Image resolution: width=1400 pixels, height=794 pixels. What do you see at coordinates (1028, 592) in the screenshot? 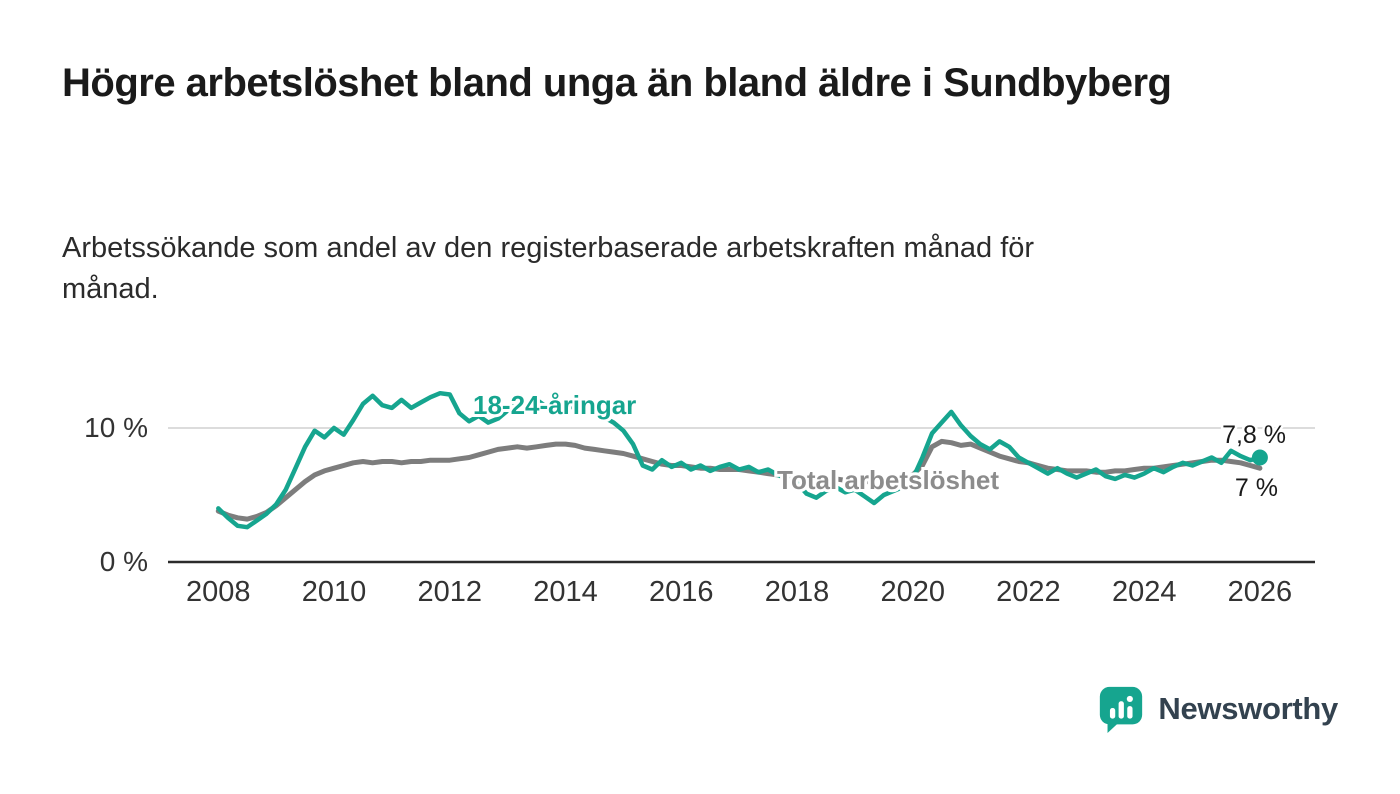
I see `x-tick-label: 2022` at bounding box center [1028, 592].